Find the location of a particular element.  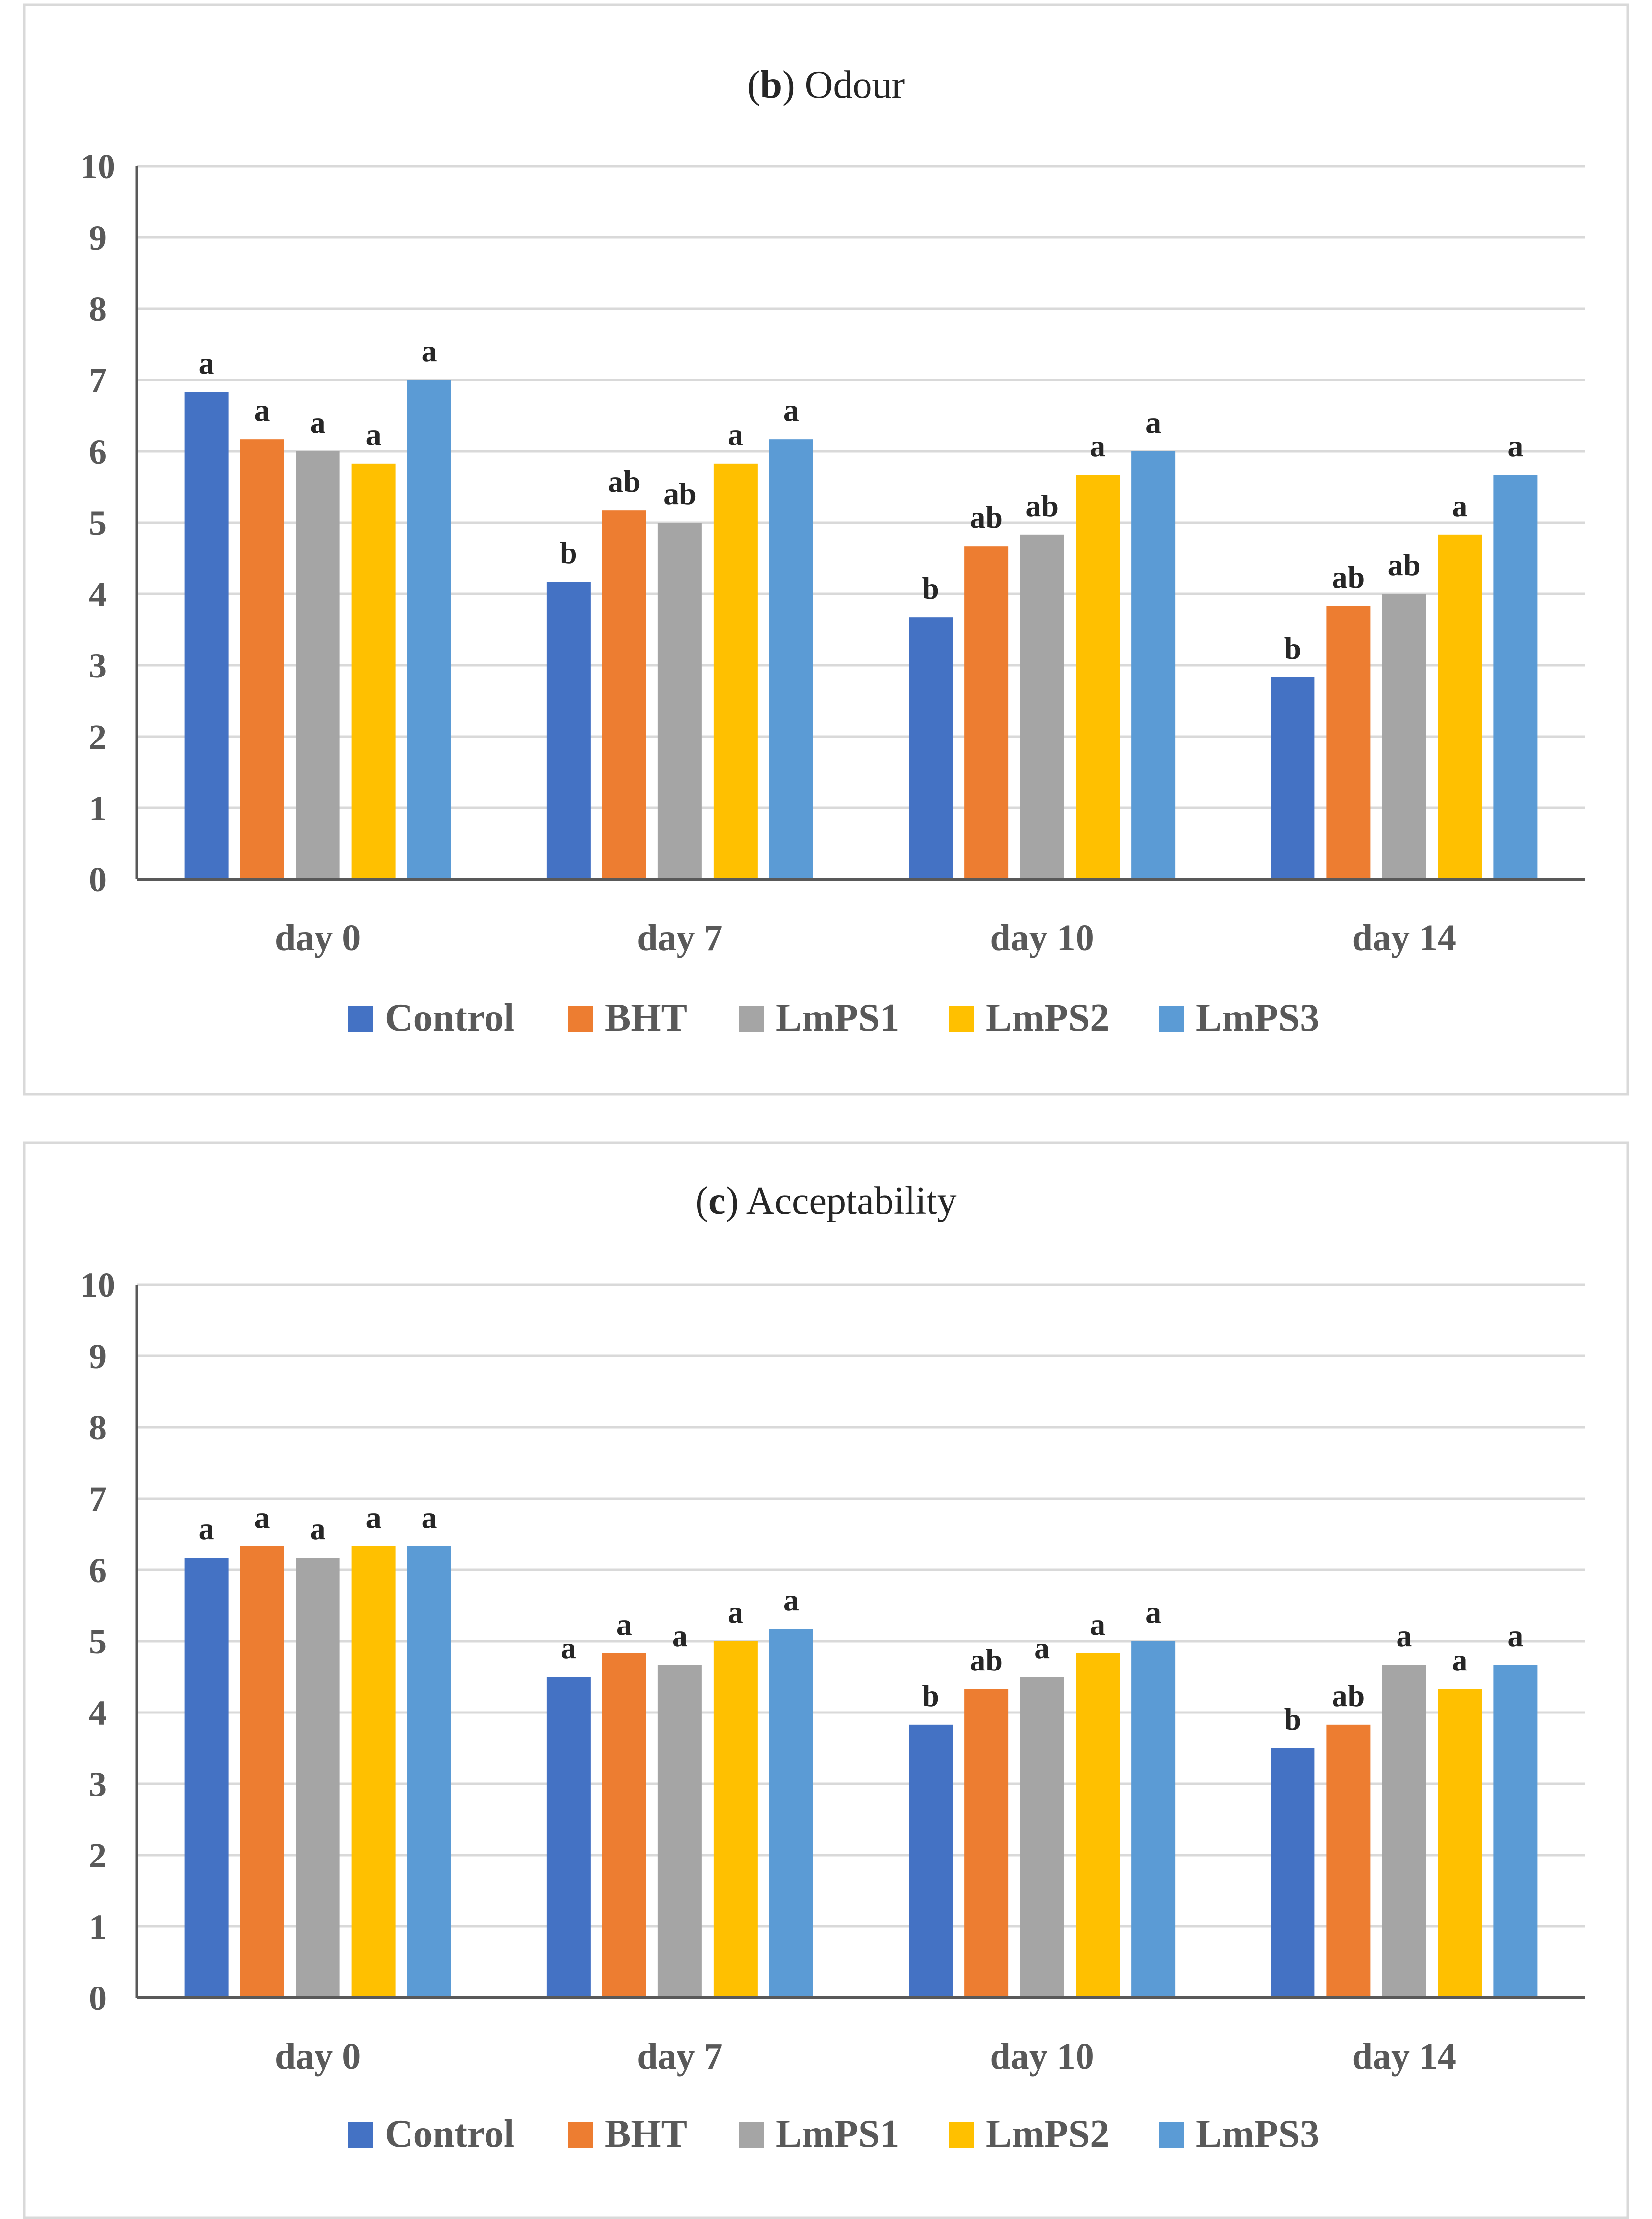

y-tick-label: 2 is located at coordinates (97, 737).